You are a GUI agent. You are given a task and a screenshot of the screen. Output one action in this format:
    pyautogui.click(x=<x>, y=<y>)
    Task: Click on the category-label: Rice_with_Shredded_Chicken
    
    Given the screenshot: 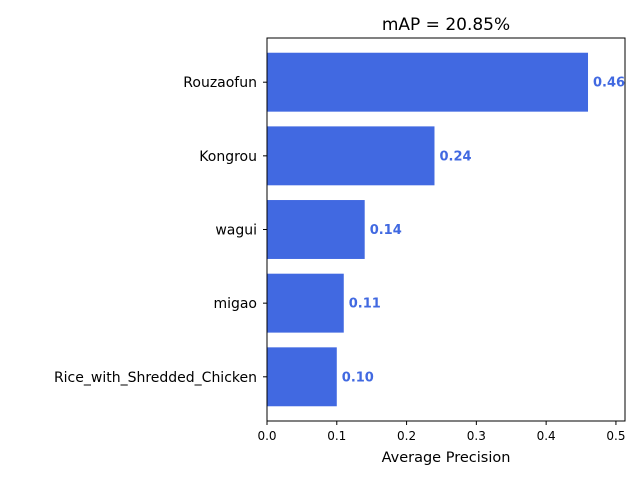 What is the action you would take?
    pyautogui.click(x=155, y=378)
    